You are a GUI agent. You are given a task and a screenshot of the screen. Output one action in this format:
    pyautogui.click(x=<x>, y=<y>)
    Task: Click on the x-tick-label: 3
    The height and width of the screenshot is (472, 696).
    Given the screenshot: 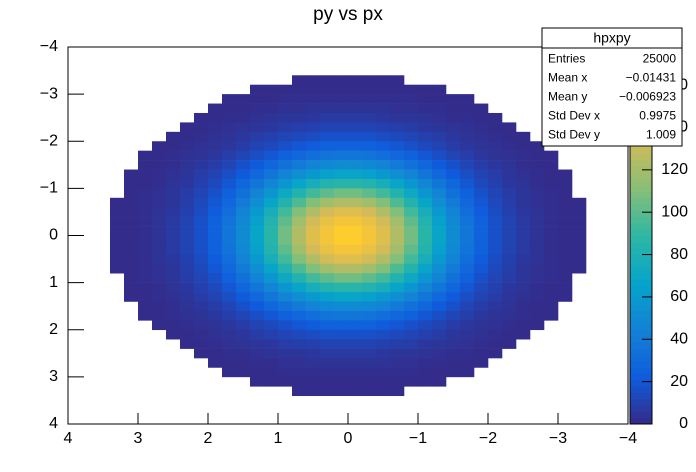 What is the action you would take?
    pyautogui.click(x=138, y=438)
    